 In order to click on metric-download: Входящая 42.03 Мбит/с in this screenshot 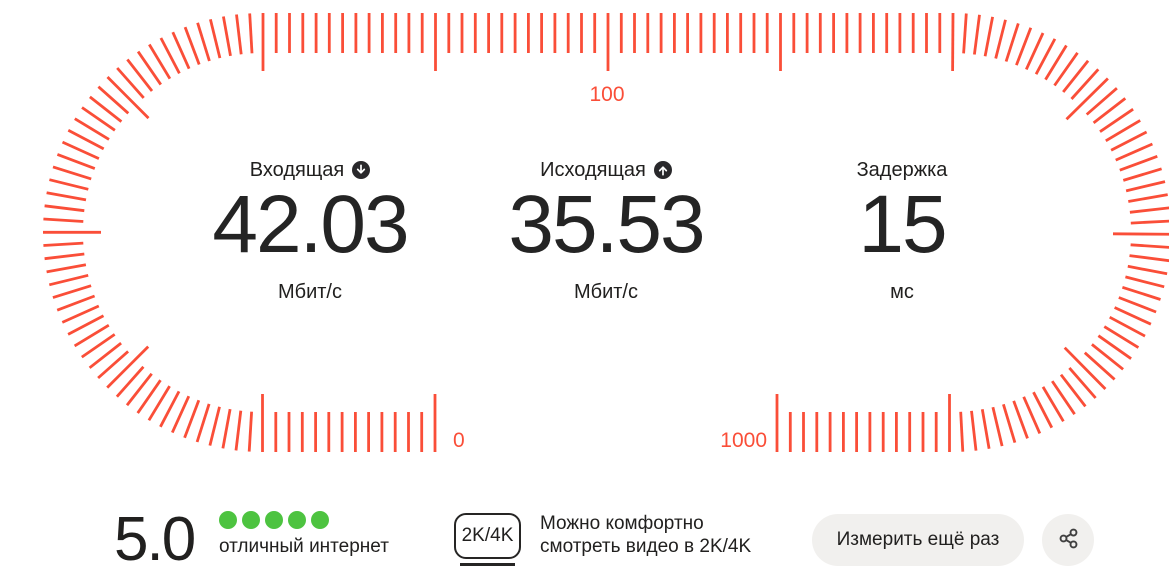, I will do `click(310, 230)`.